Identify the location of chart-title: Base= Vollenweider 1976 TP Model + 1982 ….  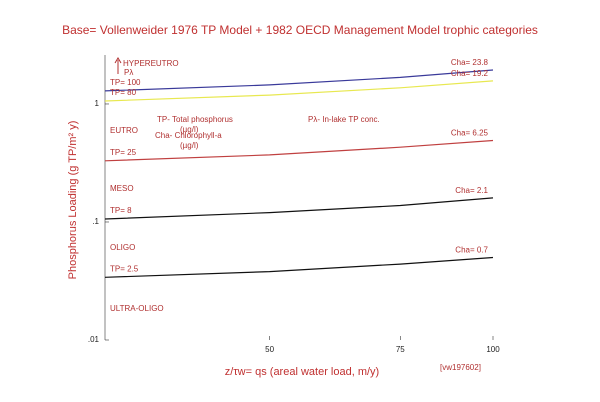
(300, 30).